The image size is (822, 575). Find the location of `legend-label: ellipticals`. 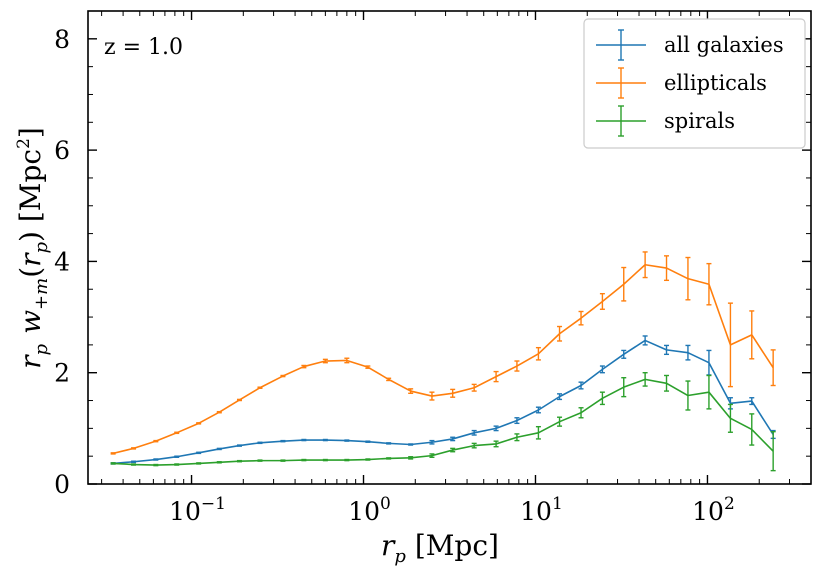

legend-label: ellipticals is located at coordinates (715, 83).